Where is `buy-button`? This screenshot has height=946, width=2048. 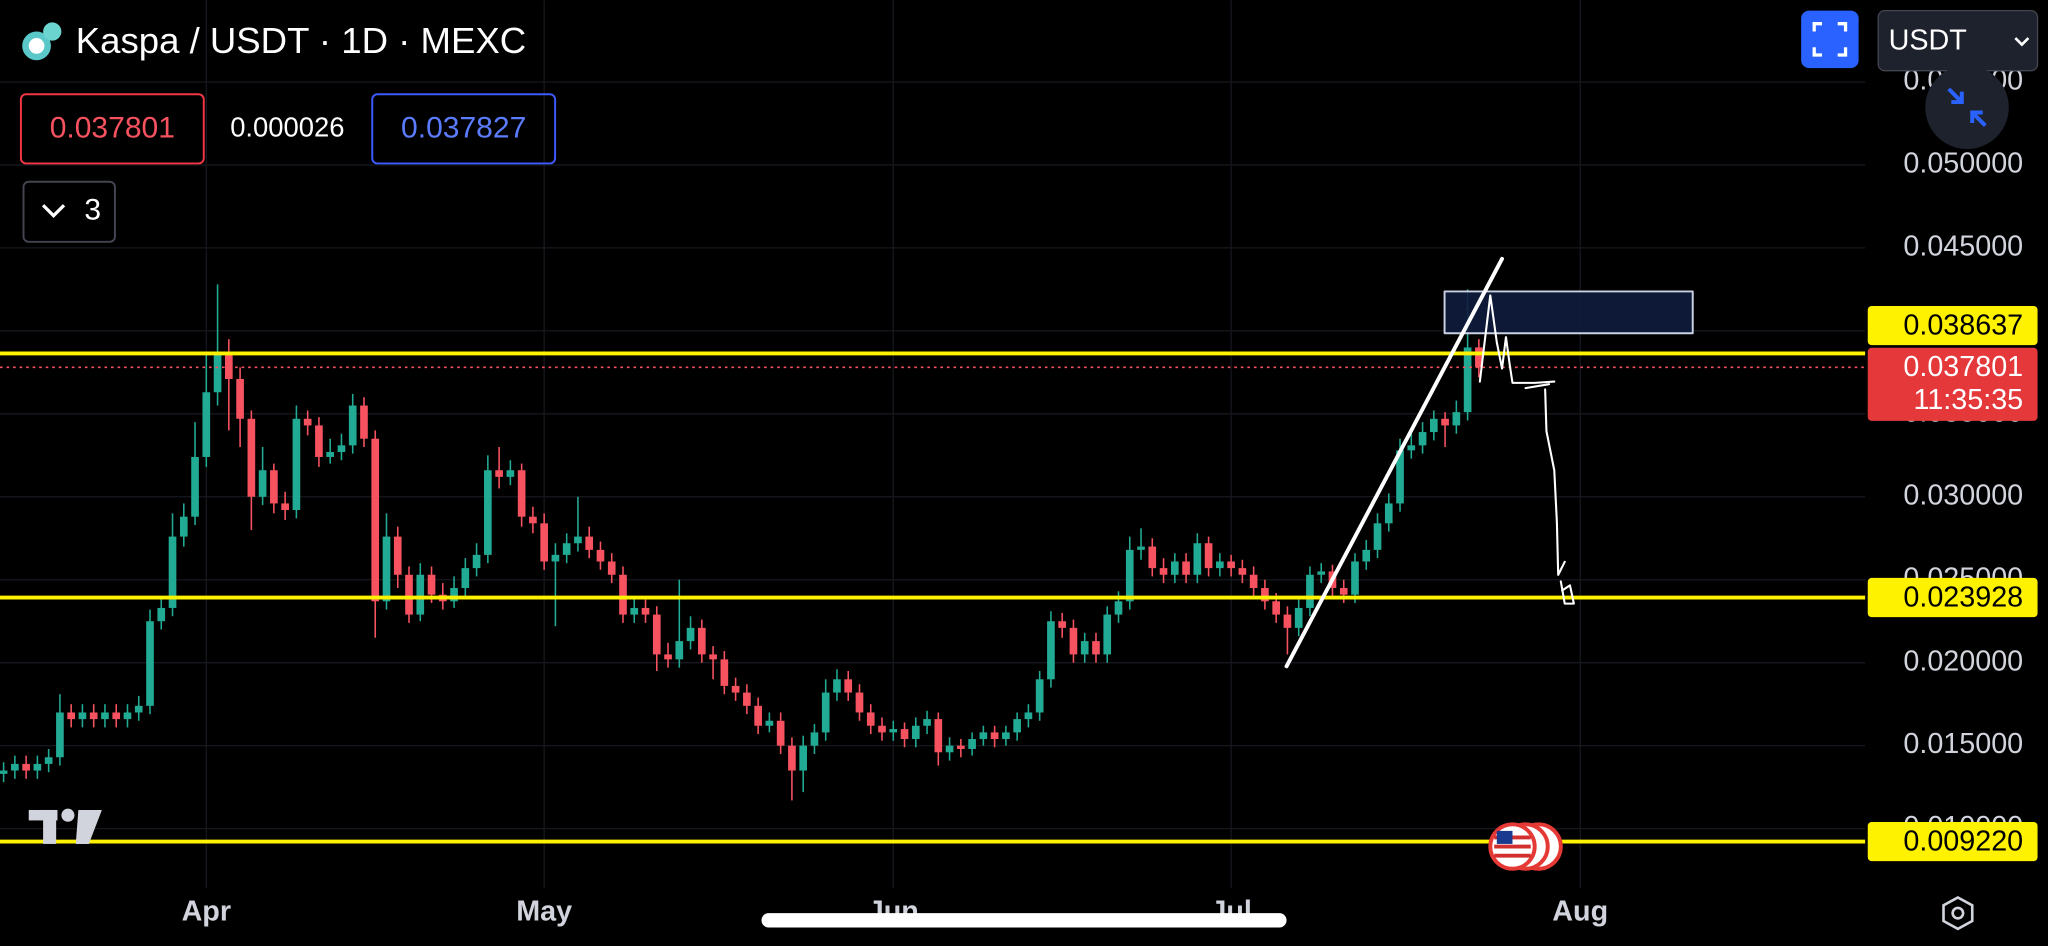
buy-button is located at coordinates (464, 129).